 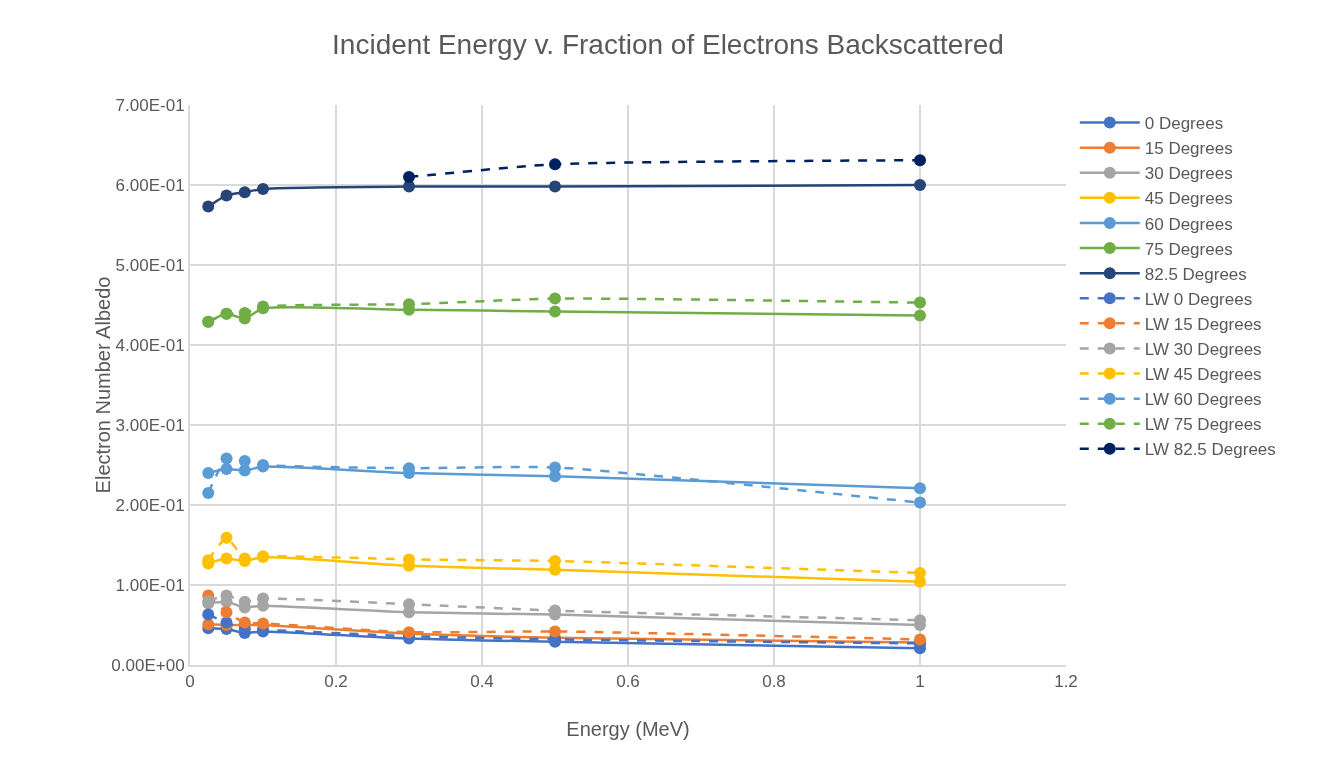 I want to click on y-tick-label: 5.00E-01, so click(x=150, y=265).